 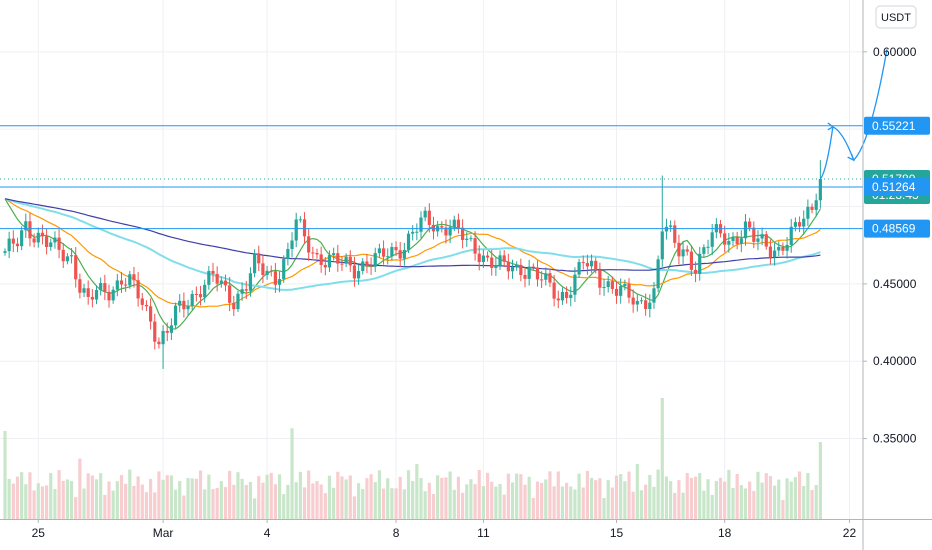 What do you see at coordinates (830, 126) in the screenshot?
I see `projection-arrowhead` at bounding box center [830, 126].